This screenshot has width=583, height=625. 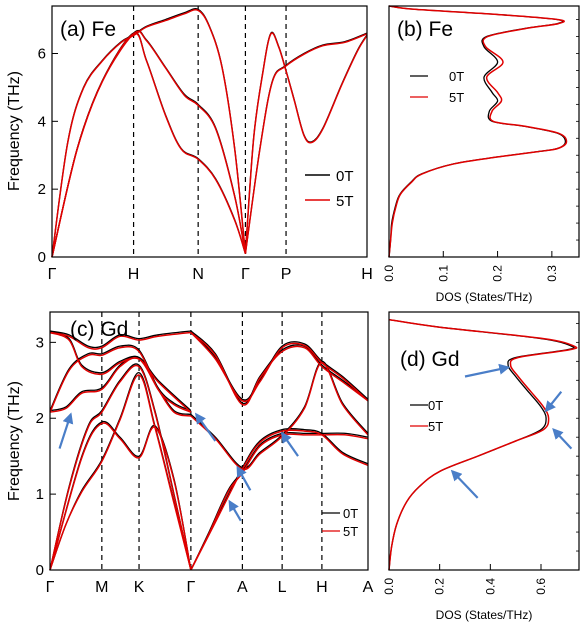 I want to click on panel-a-ylabel: Frequency (THz), so click(x=14, y=131).